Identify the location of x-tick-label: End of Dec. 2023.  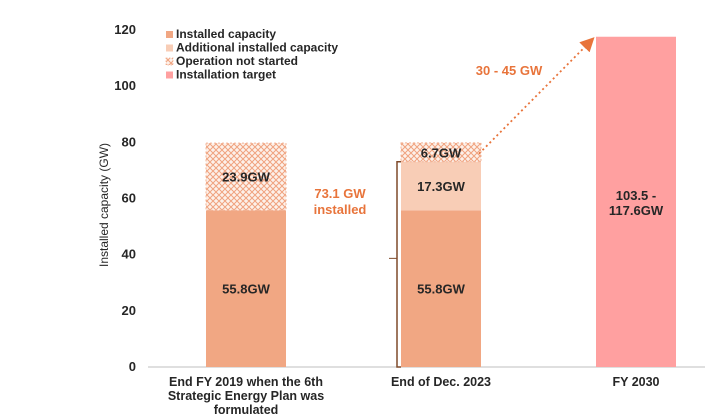
(441, 382).